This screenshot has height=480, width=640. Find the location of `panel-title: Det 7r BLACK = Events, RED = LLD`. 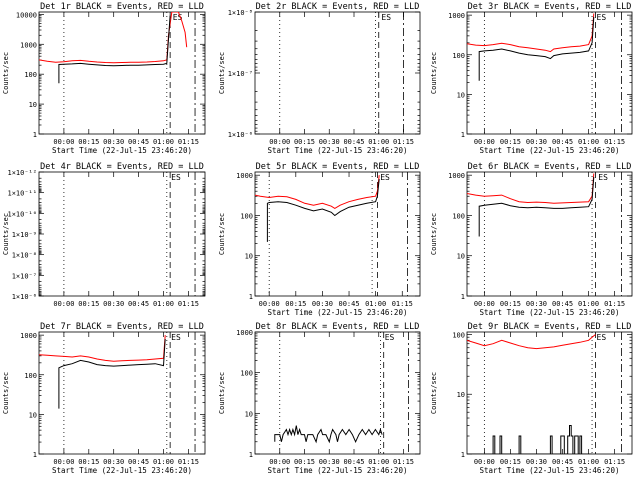

panel-title: Det 7r BLACK = Events, RED = LLD is located at coordinates (122, 327).